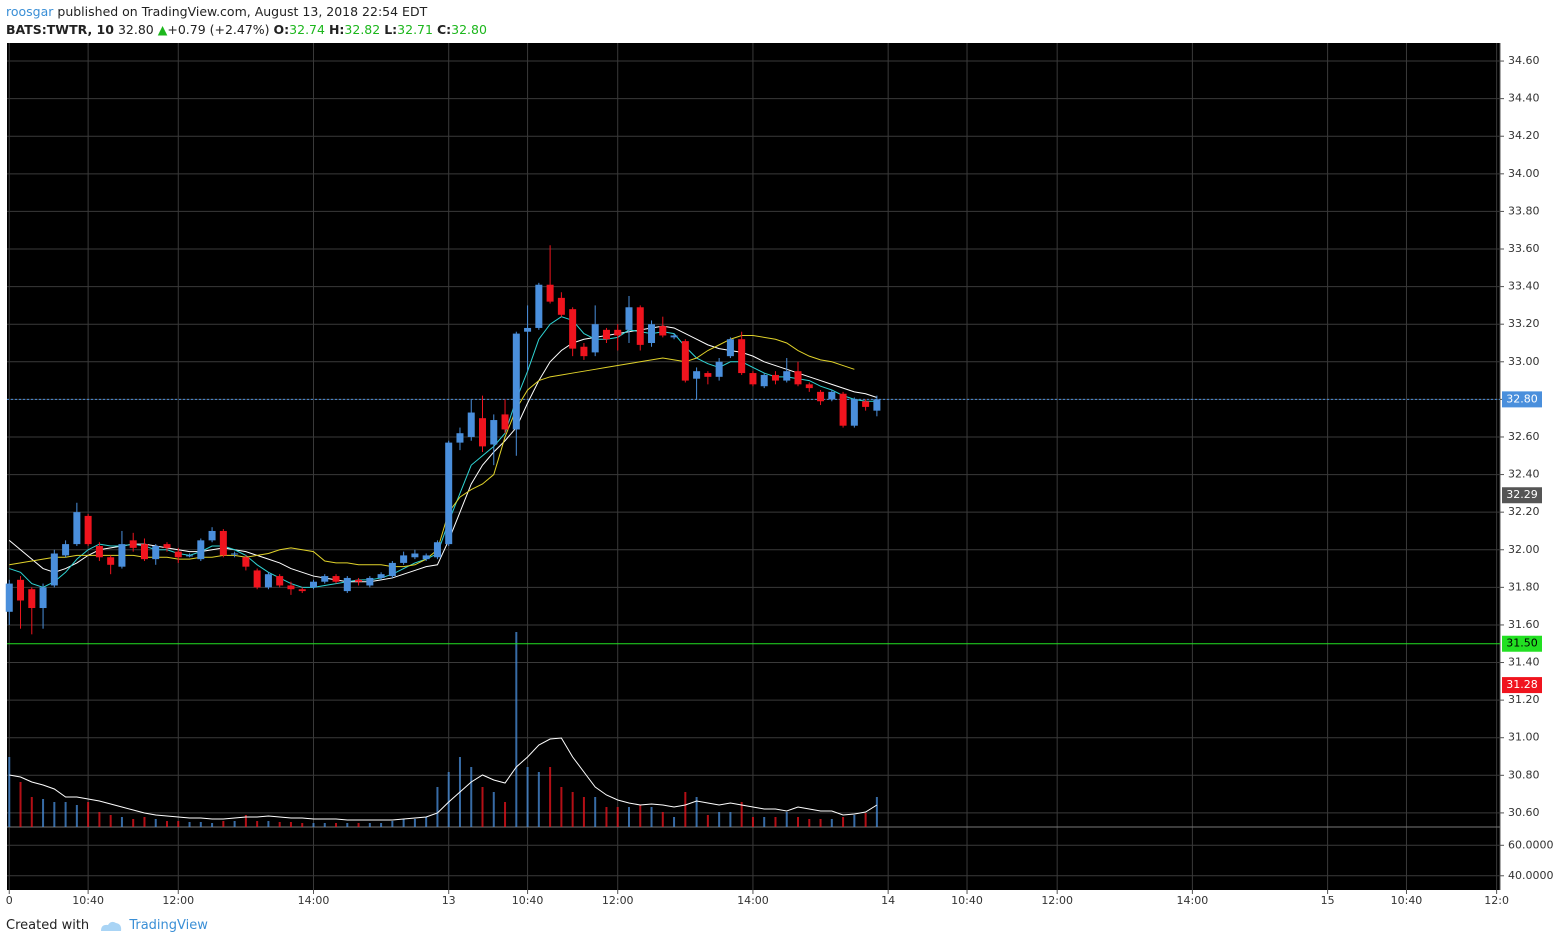 The image size is (1560, 946). I want to click on y-tick-label: 32.40, so click(1524, 474).